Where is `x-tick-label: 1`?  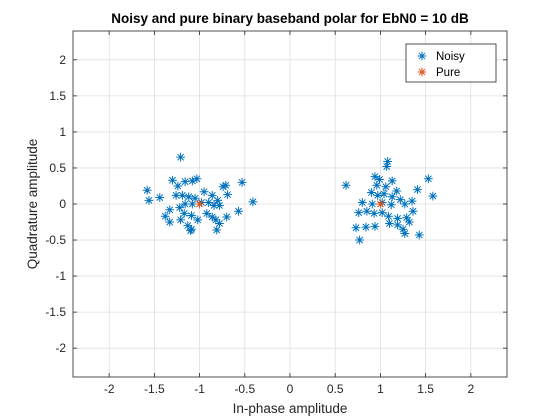 x-tick-label: 1 is located at coordinates (380, 389).